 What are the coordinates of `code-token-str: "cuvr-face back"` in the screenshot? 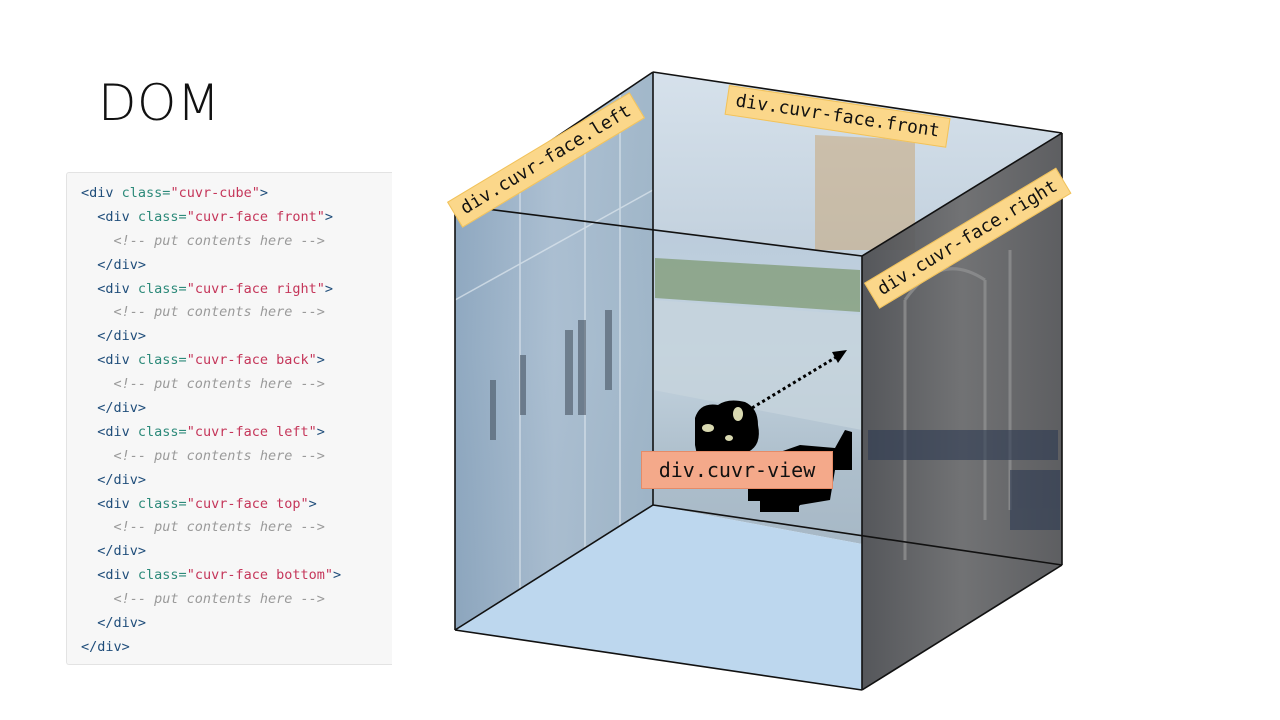 It's located at (251, 360).